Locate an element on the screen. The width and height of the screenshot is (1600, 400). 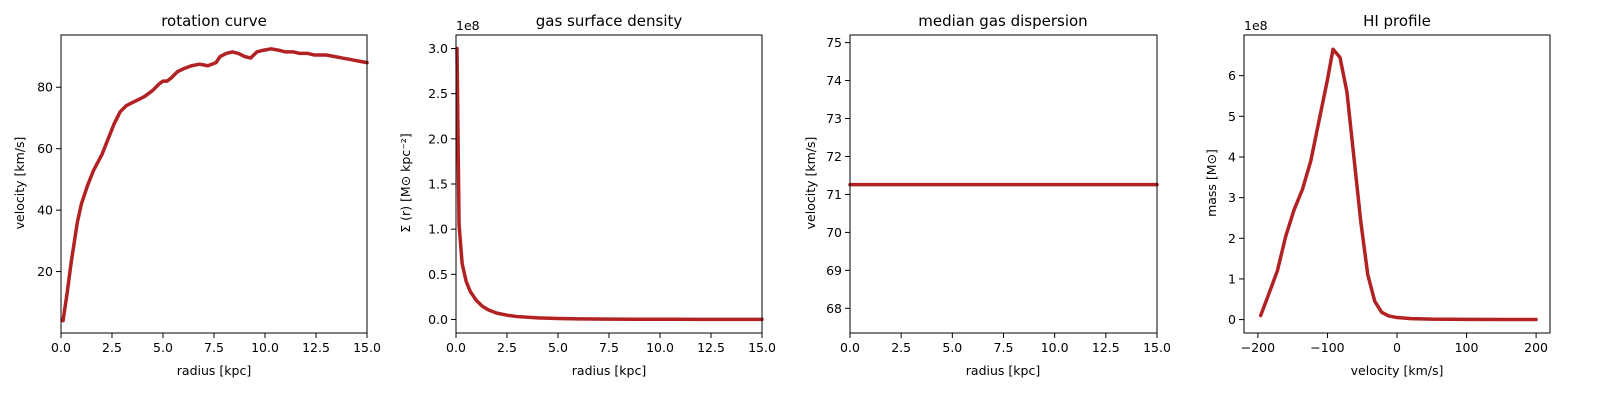
y-tick-label: 60 is located at coordinates (45, 148).